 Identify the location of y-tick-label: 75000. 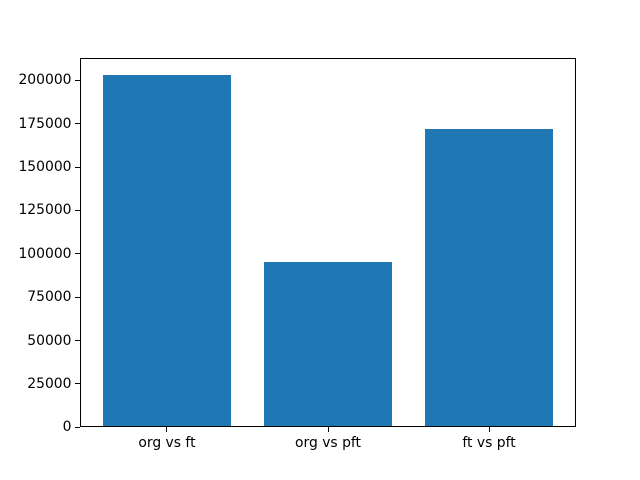
(49, 297).